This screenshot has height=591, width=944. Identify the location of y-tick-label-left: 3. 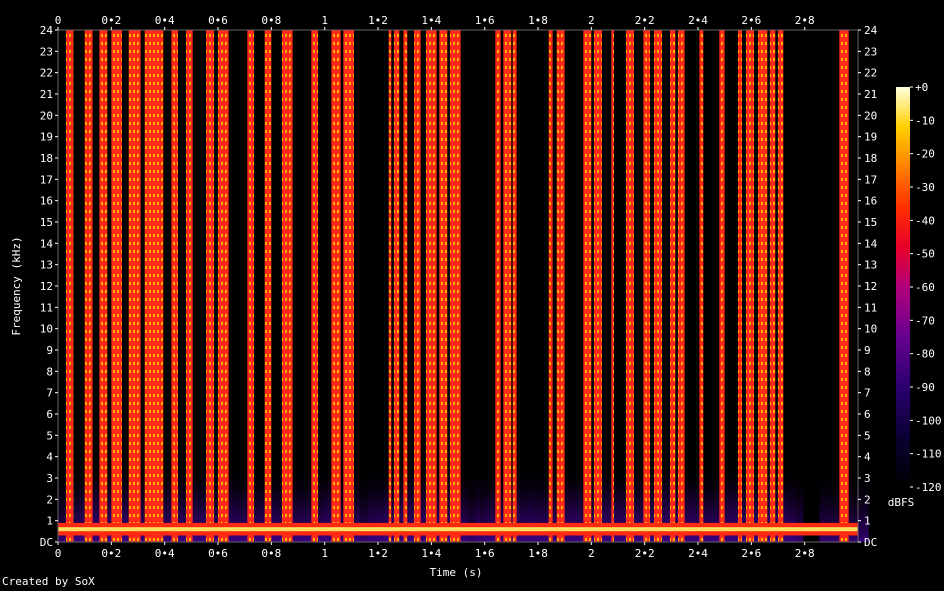
(49, 478).